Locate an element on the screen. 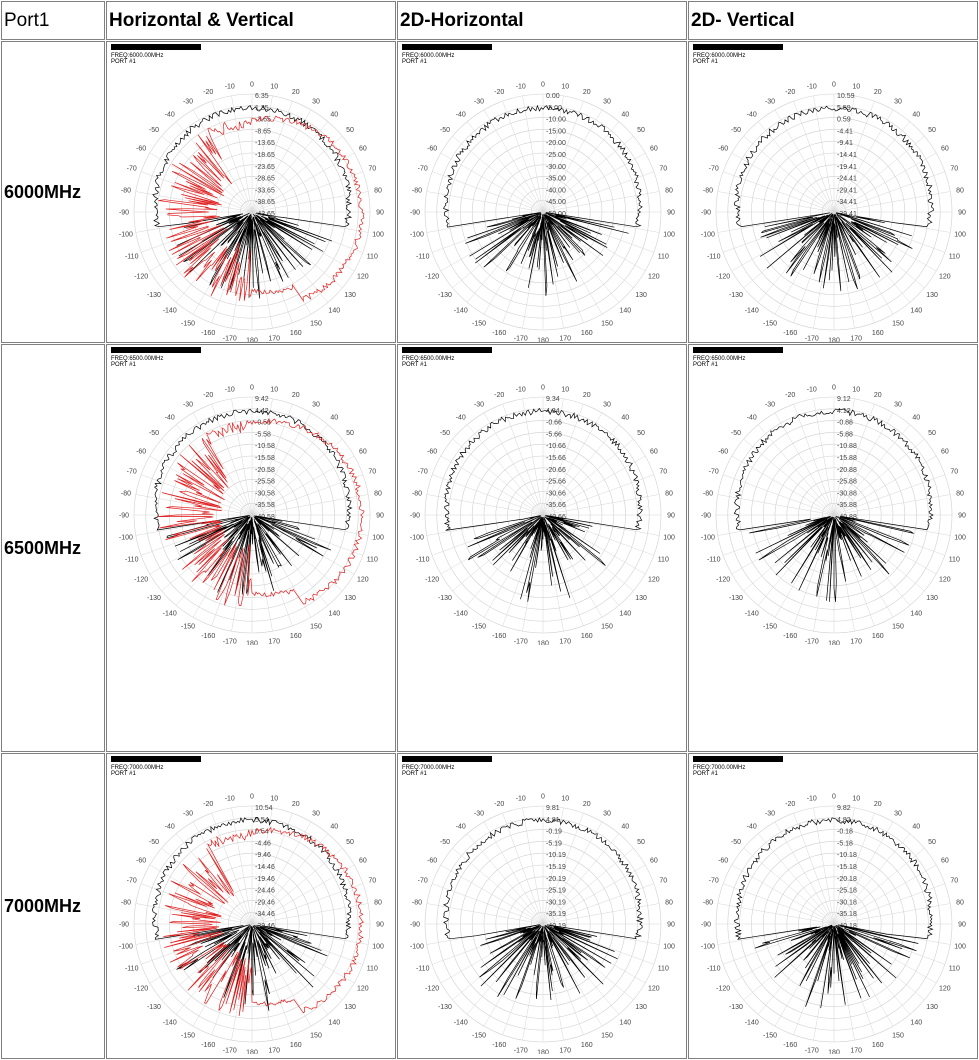  angle-tick-label: 100 is located at coordinates (378, 235).